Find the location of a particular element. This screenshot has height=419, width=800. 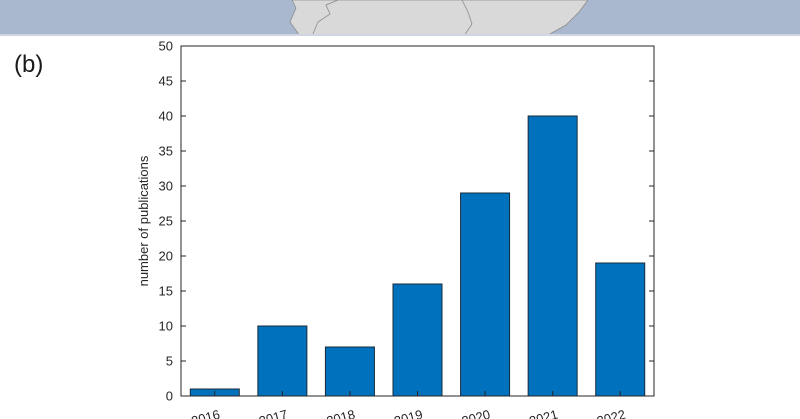

x-tick-label: 2016 is located at coordinates (206, 413).